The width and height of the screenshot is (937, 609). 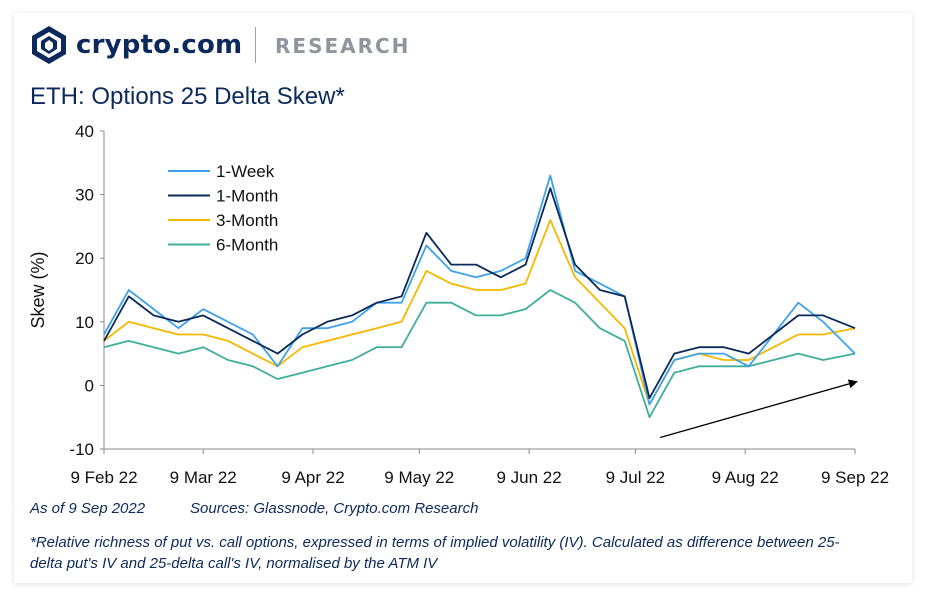 What do you see at coordinates (255, 45) in the screenshot?
I see `brand-divider` at bounding box center [255, 45].